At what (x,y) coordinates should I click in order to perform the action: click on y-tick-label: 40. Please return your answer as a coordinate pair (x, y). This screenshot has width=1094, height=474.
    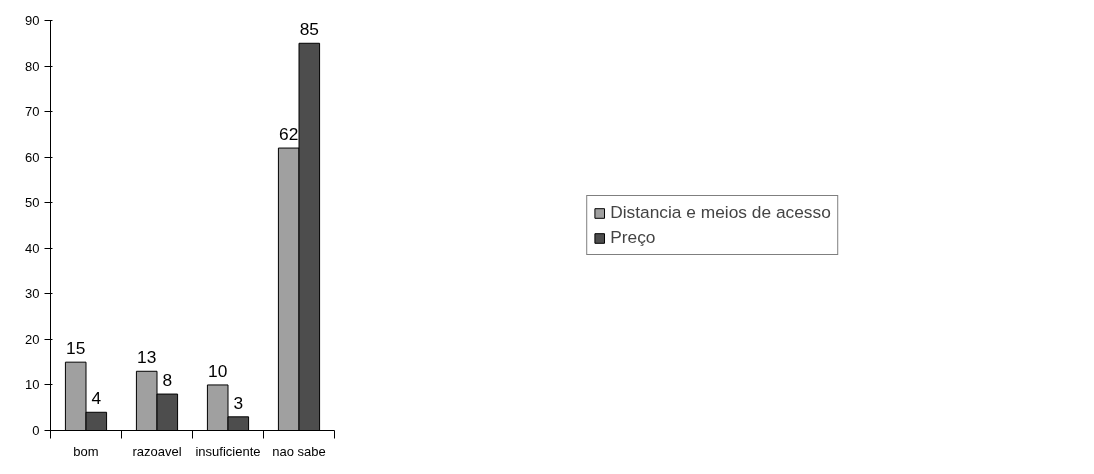
    Looking at the image, I should click on (32, 248).